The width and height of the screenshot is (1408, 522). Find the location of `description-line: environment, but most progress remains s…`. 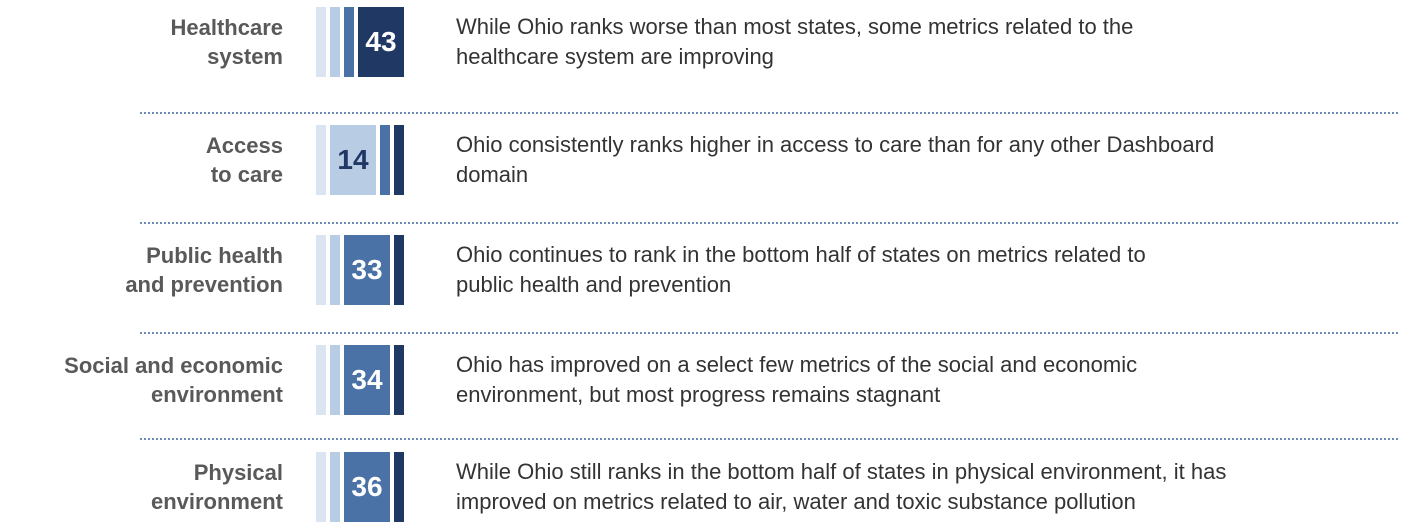

description-line: environment, but most progress remains s… is located at coordinates (698, 394).